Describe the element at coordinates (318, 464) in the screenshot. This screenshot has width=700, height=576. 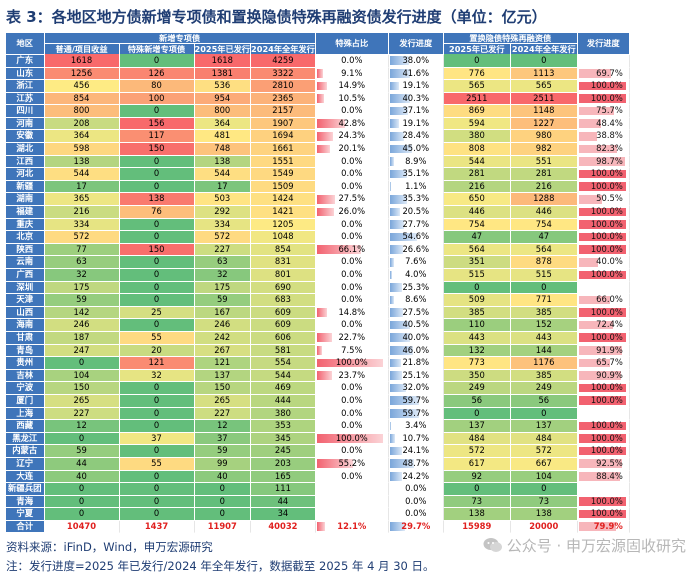
I see `table-row: 辽宁 44 55 99 203 55.2% 48.7% 617 667 92.5%` at that location.